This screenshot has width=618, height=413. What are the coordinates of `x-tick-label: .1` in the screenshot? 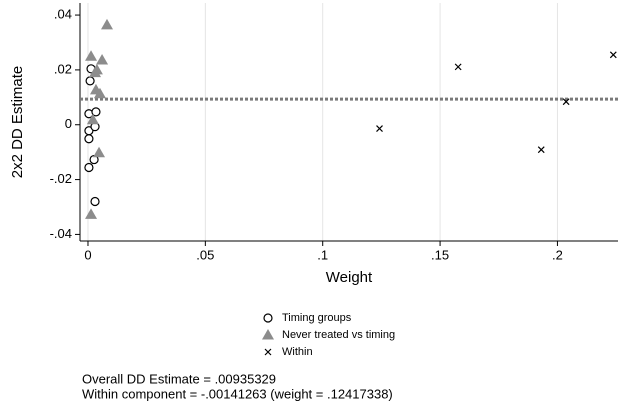 It's located at (322, 254).